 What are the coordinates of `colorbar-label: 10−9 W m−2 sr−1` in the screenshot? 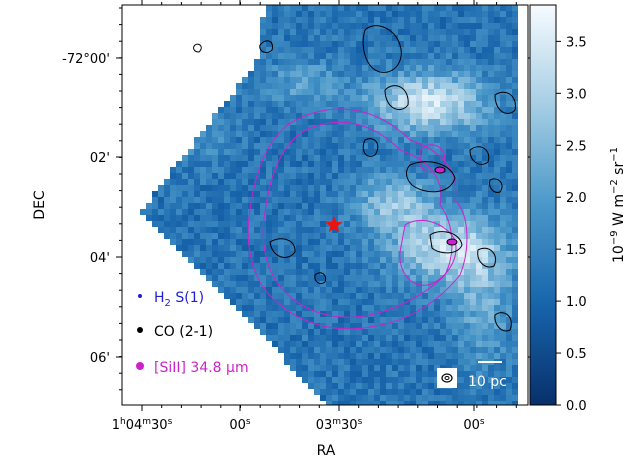 It's located at (618, 205).